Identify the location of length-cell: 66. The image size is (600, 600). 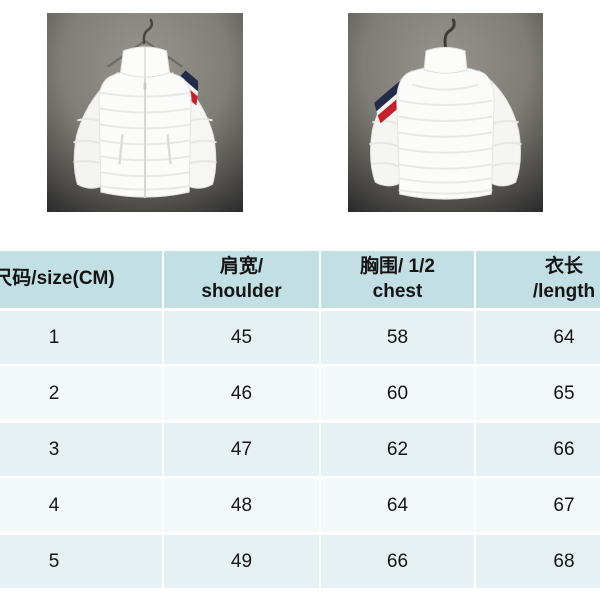
(538, 449).